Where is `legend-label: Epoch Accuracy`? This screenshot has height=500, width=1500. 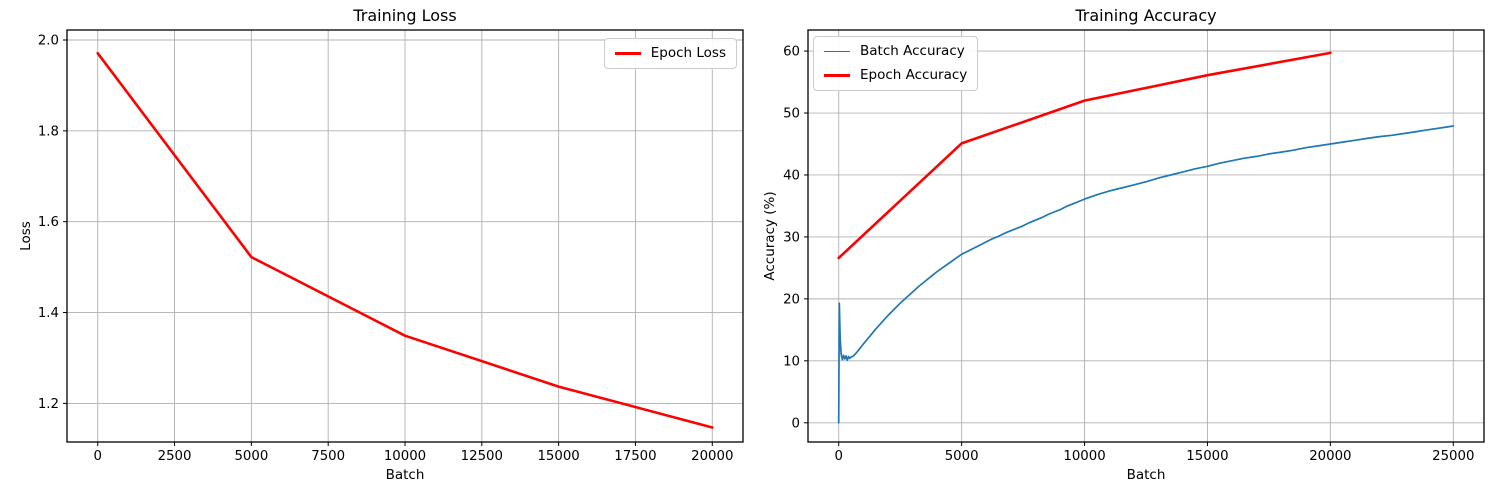
legend-label: Epoch Accuracy is located at coordinates (914, 75).